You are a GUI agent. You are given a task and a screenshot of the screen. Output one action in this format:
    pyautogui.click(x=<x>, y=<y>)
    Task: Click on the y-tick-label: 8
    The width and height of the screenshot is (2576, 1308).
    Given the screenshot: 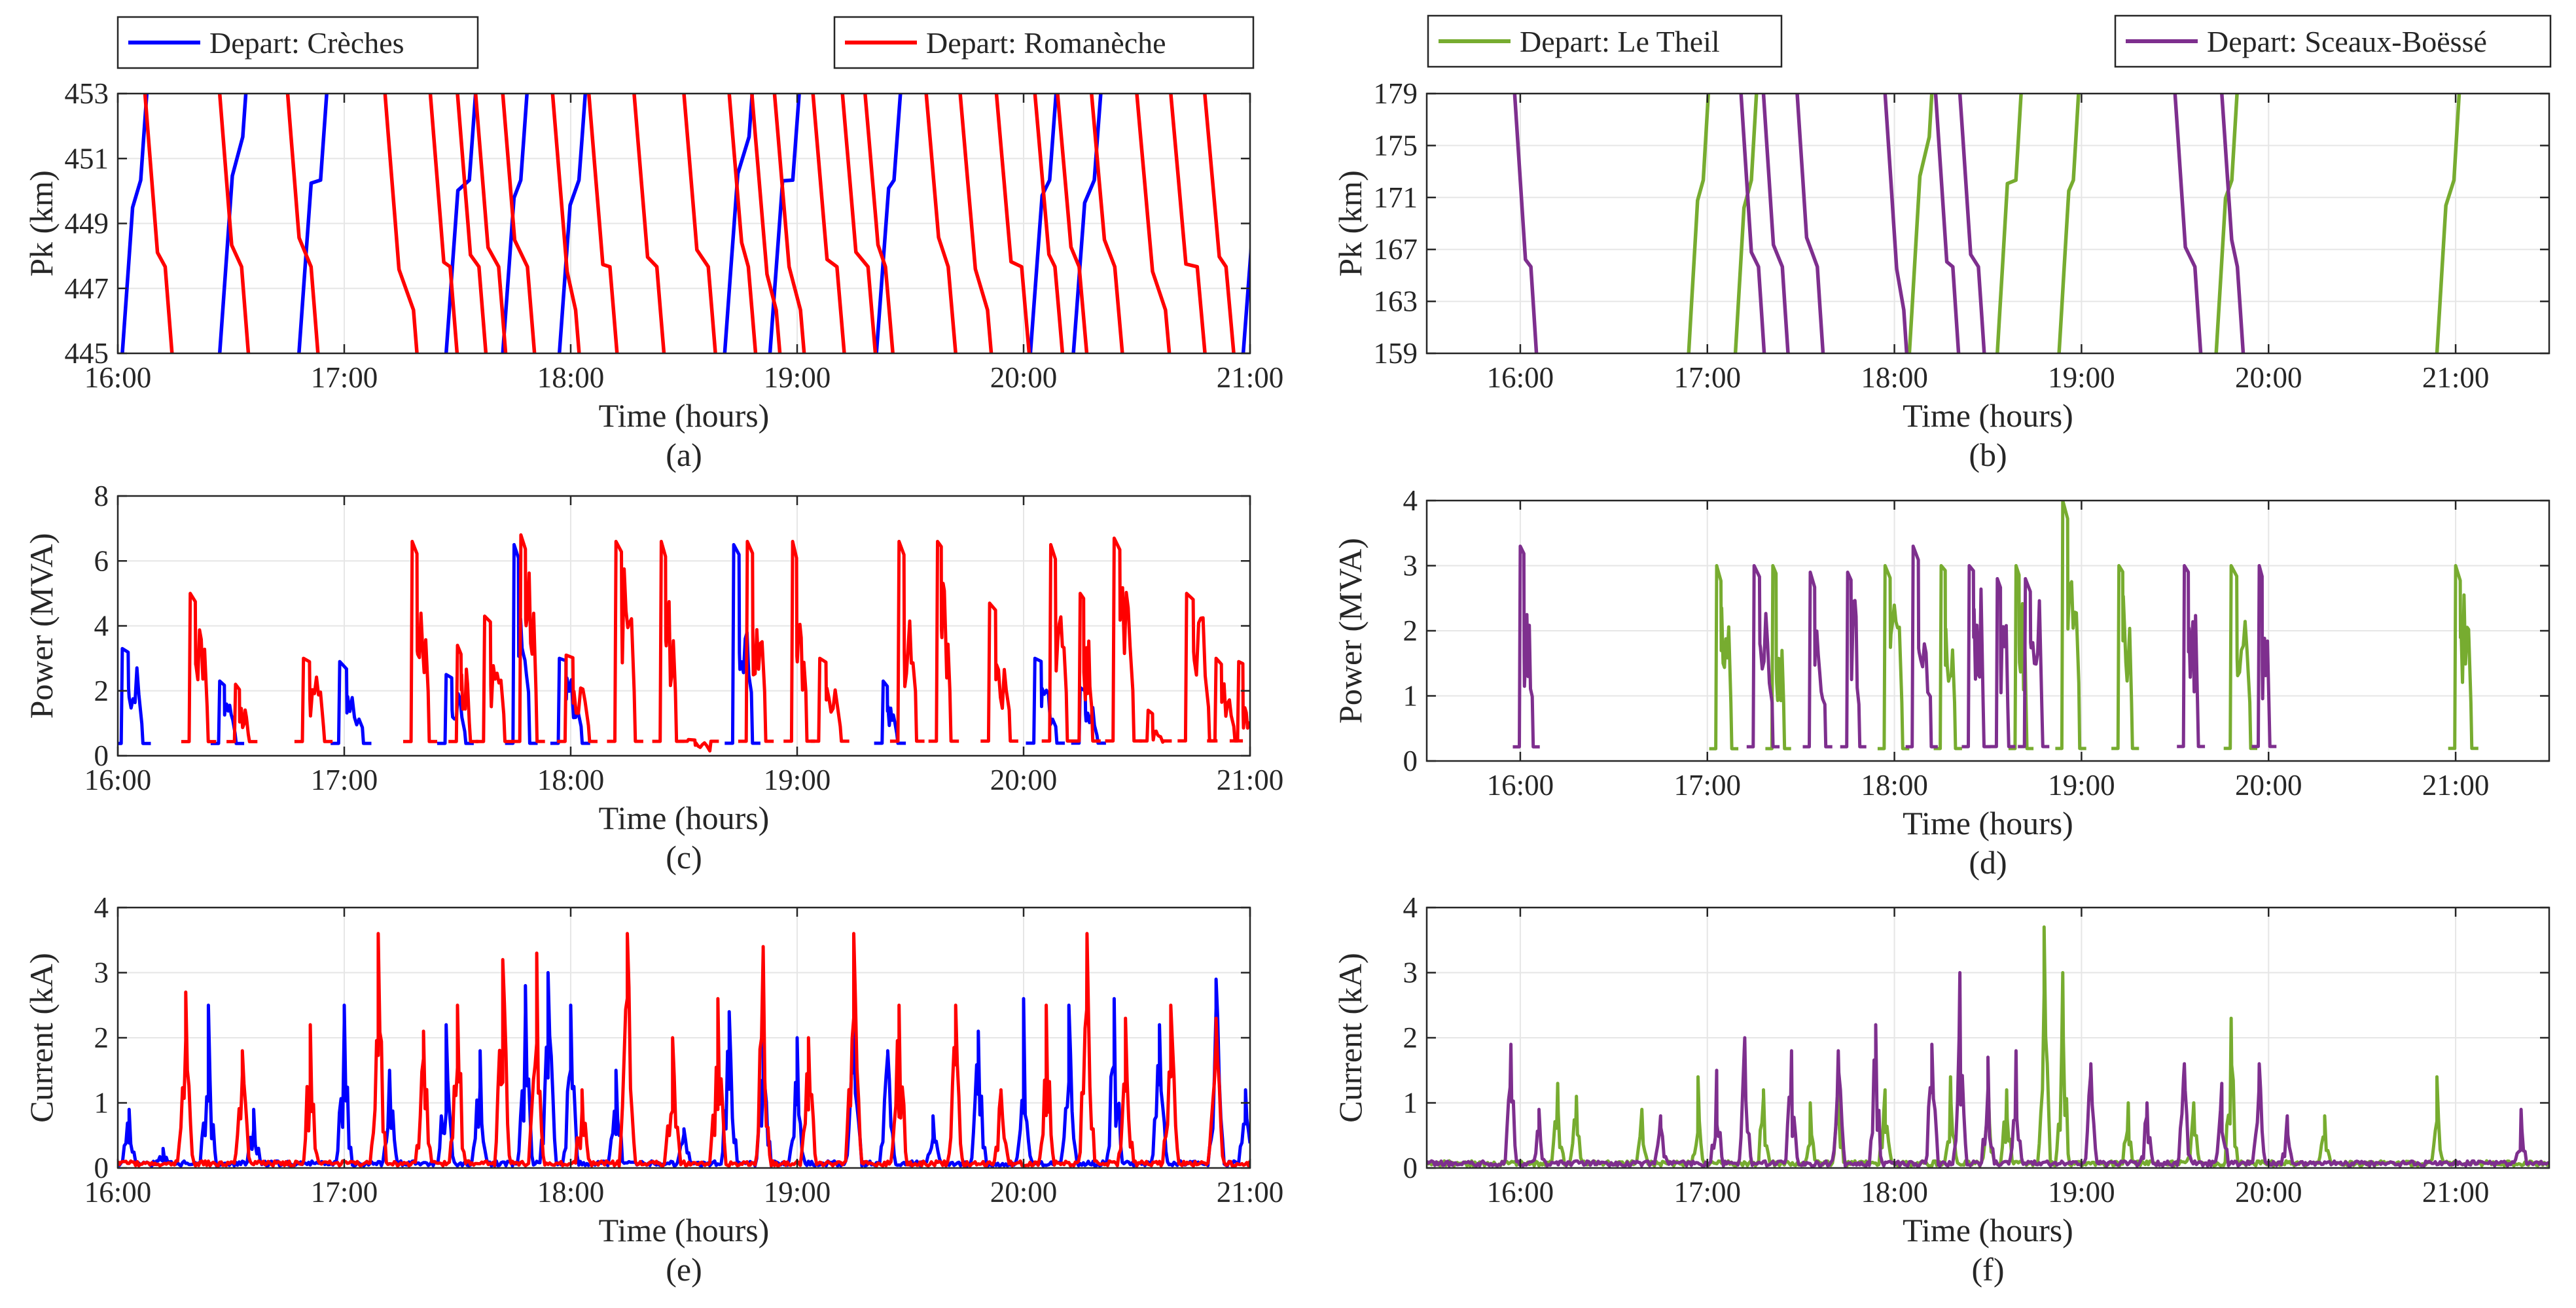 What is the action you would take?
    pyautogui.click(x=101, y=496)
    